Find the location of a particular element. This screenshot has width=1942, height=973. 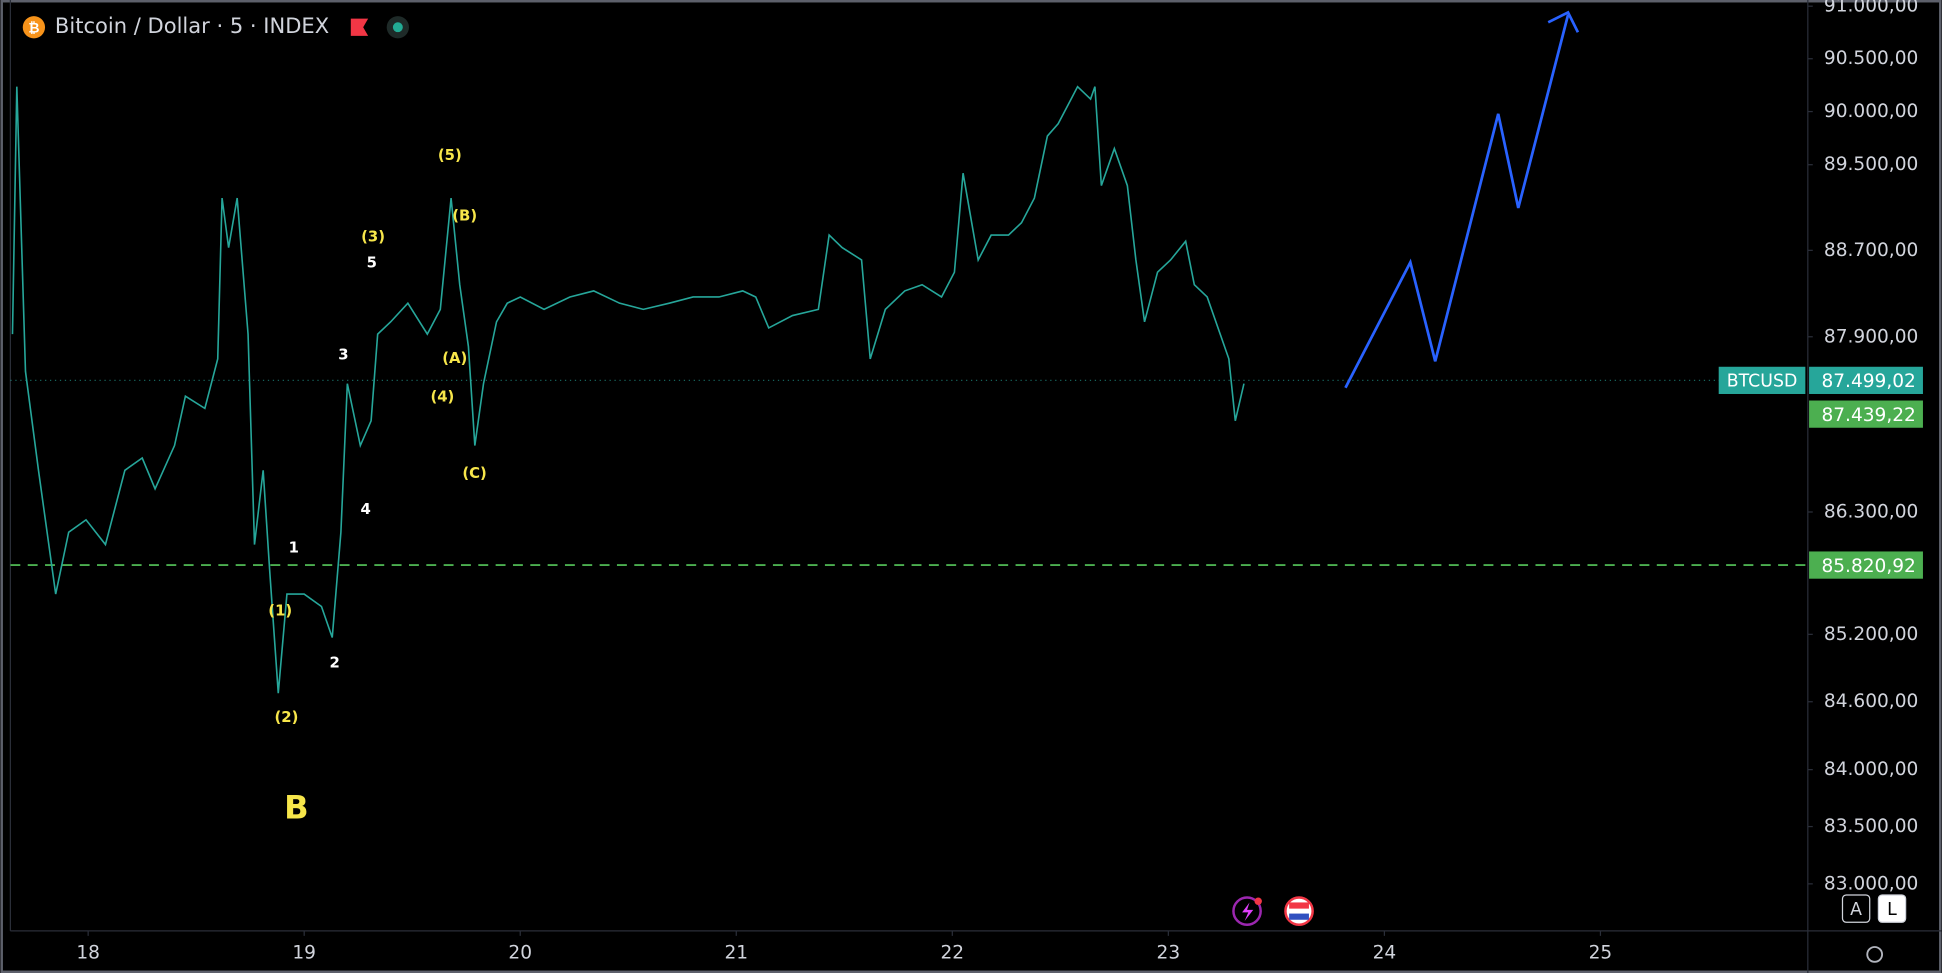

y-tick-label: 85.200,00 is located at coordinates (1871, 634).